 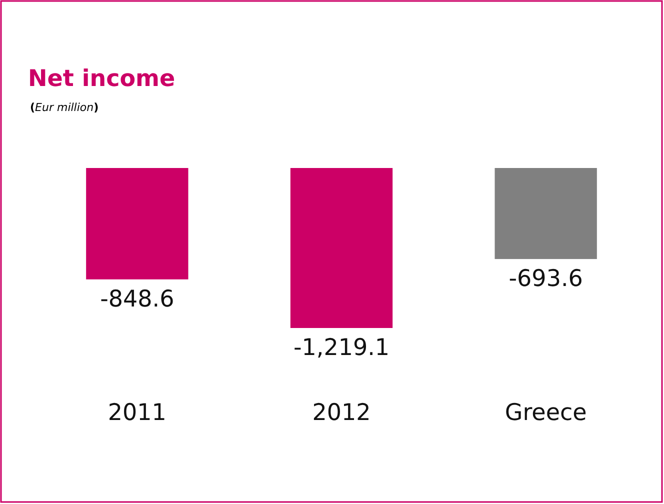 I want to click on data-label: -1,219.1, so click(x=341, y=348).